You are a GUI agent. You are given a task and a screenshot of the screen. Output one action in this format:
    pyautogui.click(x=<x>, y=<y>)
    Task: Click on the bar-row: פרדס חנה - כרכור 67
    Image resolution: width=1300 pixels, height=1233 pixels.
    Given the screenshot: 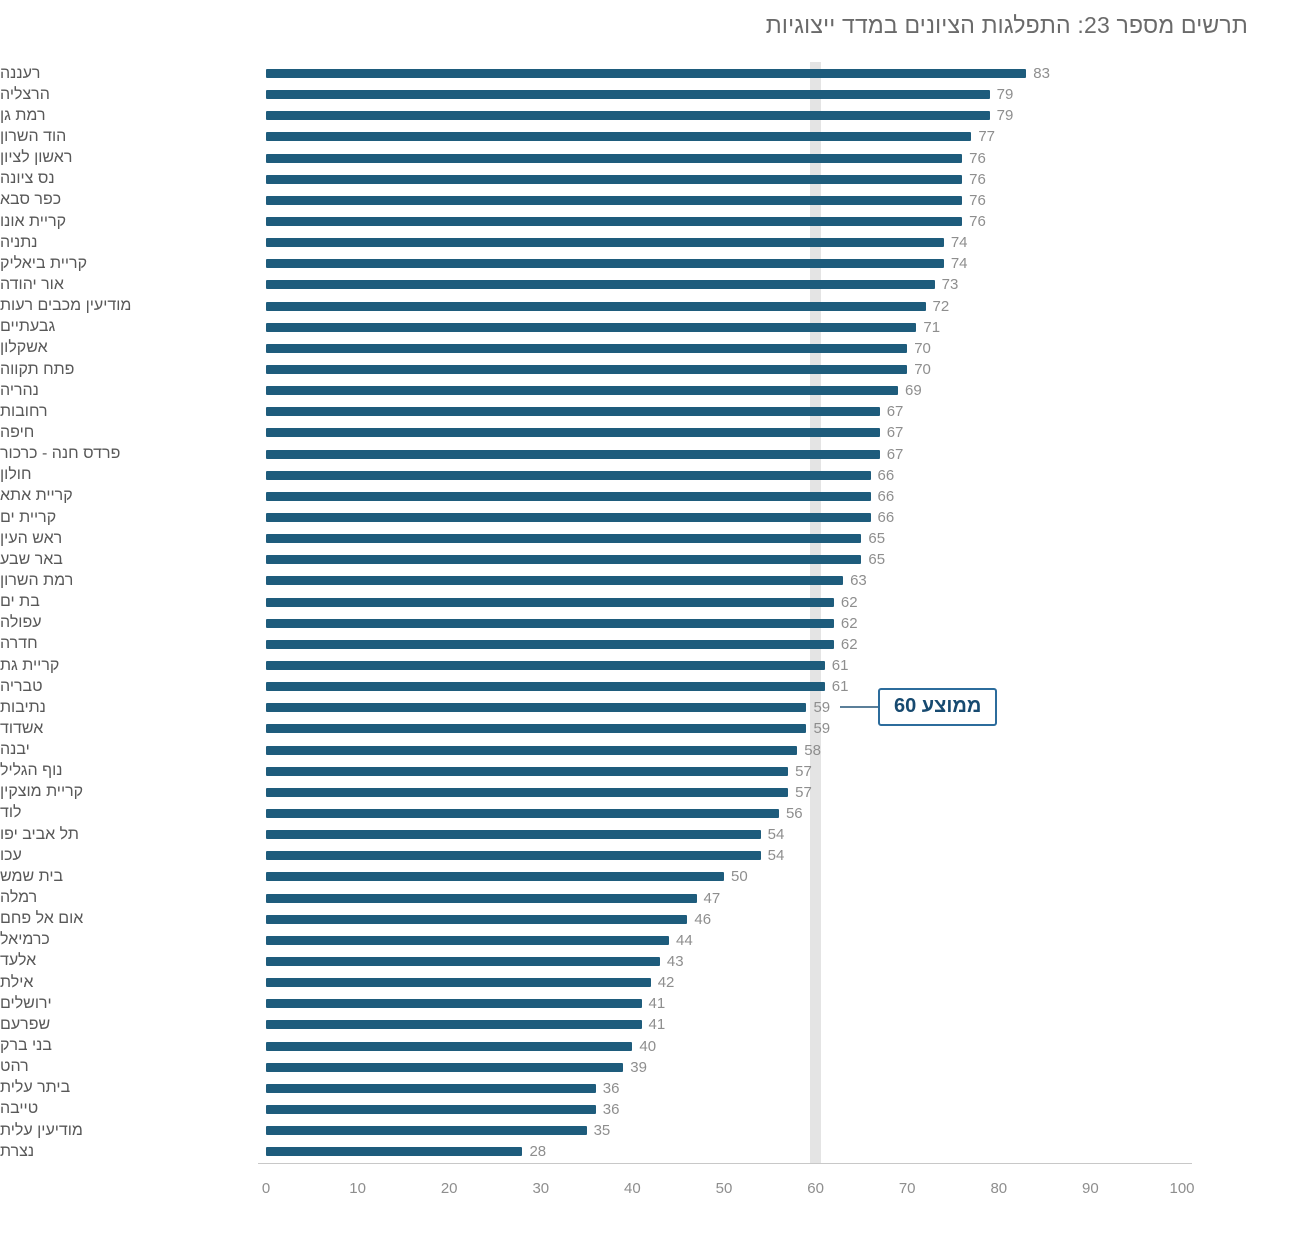 What is the action you would take?
    pyautogui.click(x=650, y=454)
    